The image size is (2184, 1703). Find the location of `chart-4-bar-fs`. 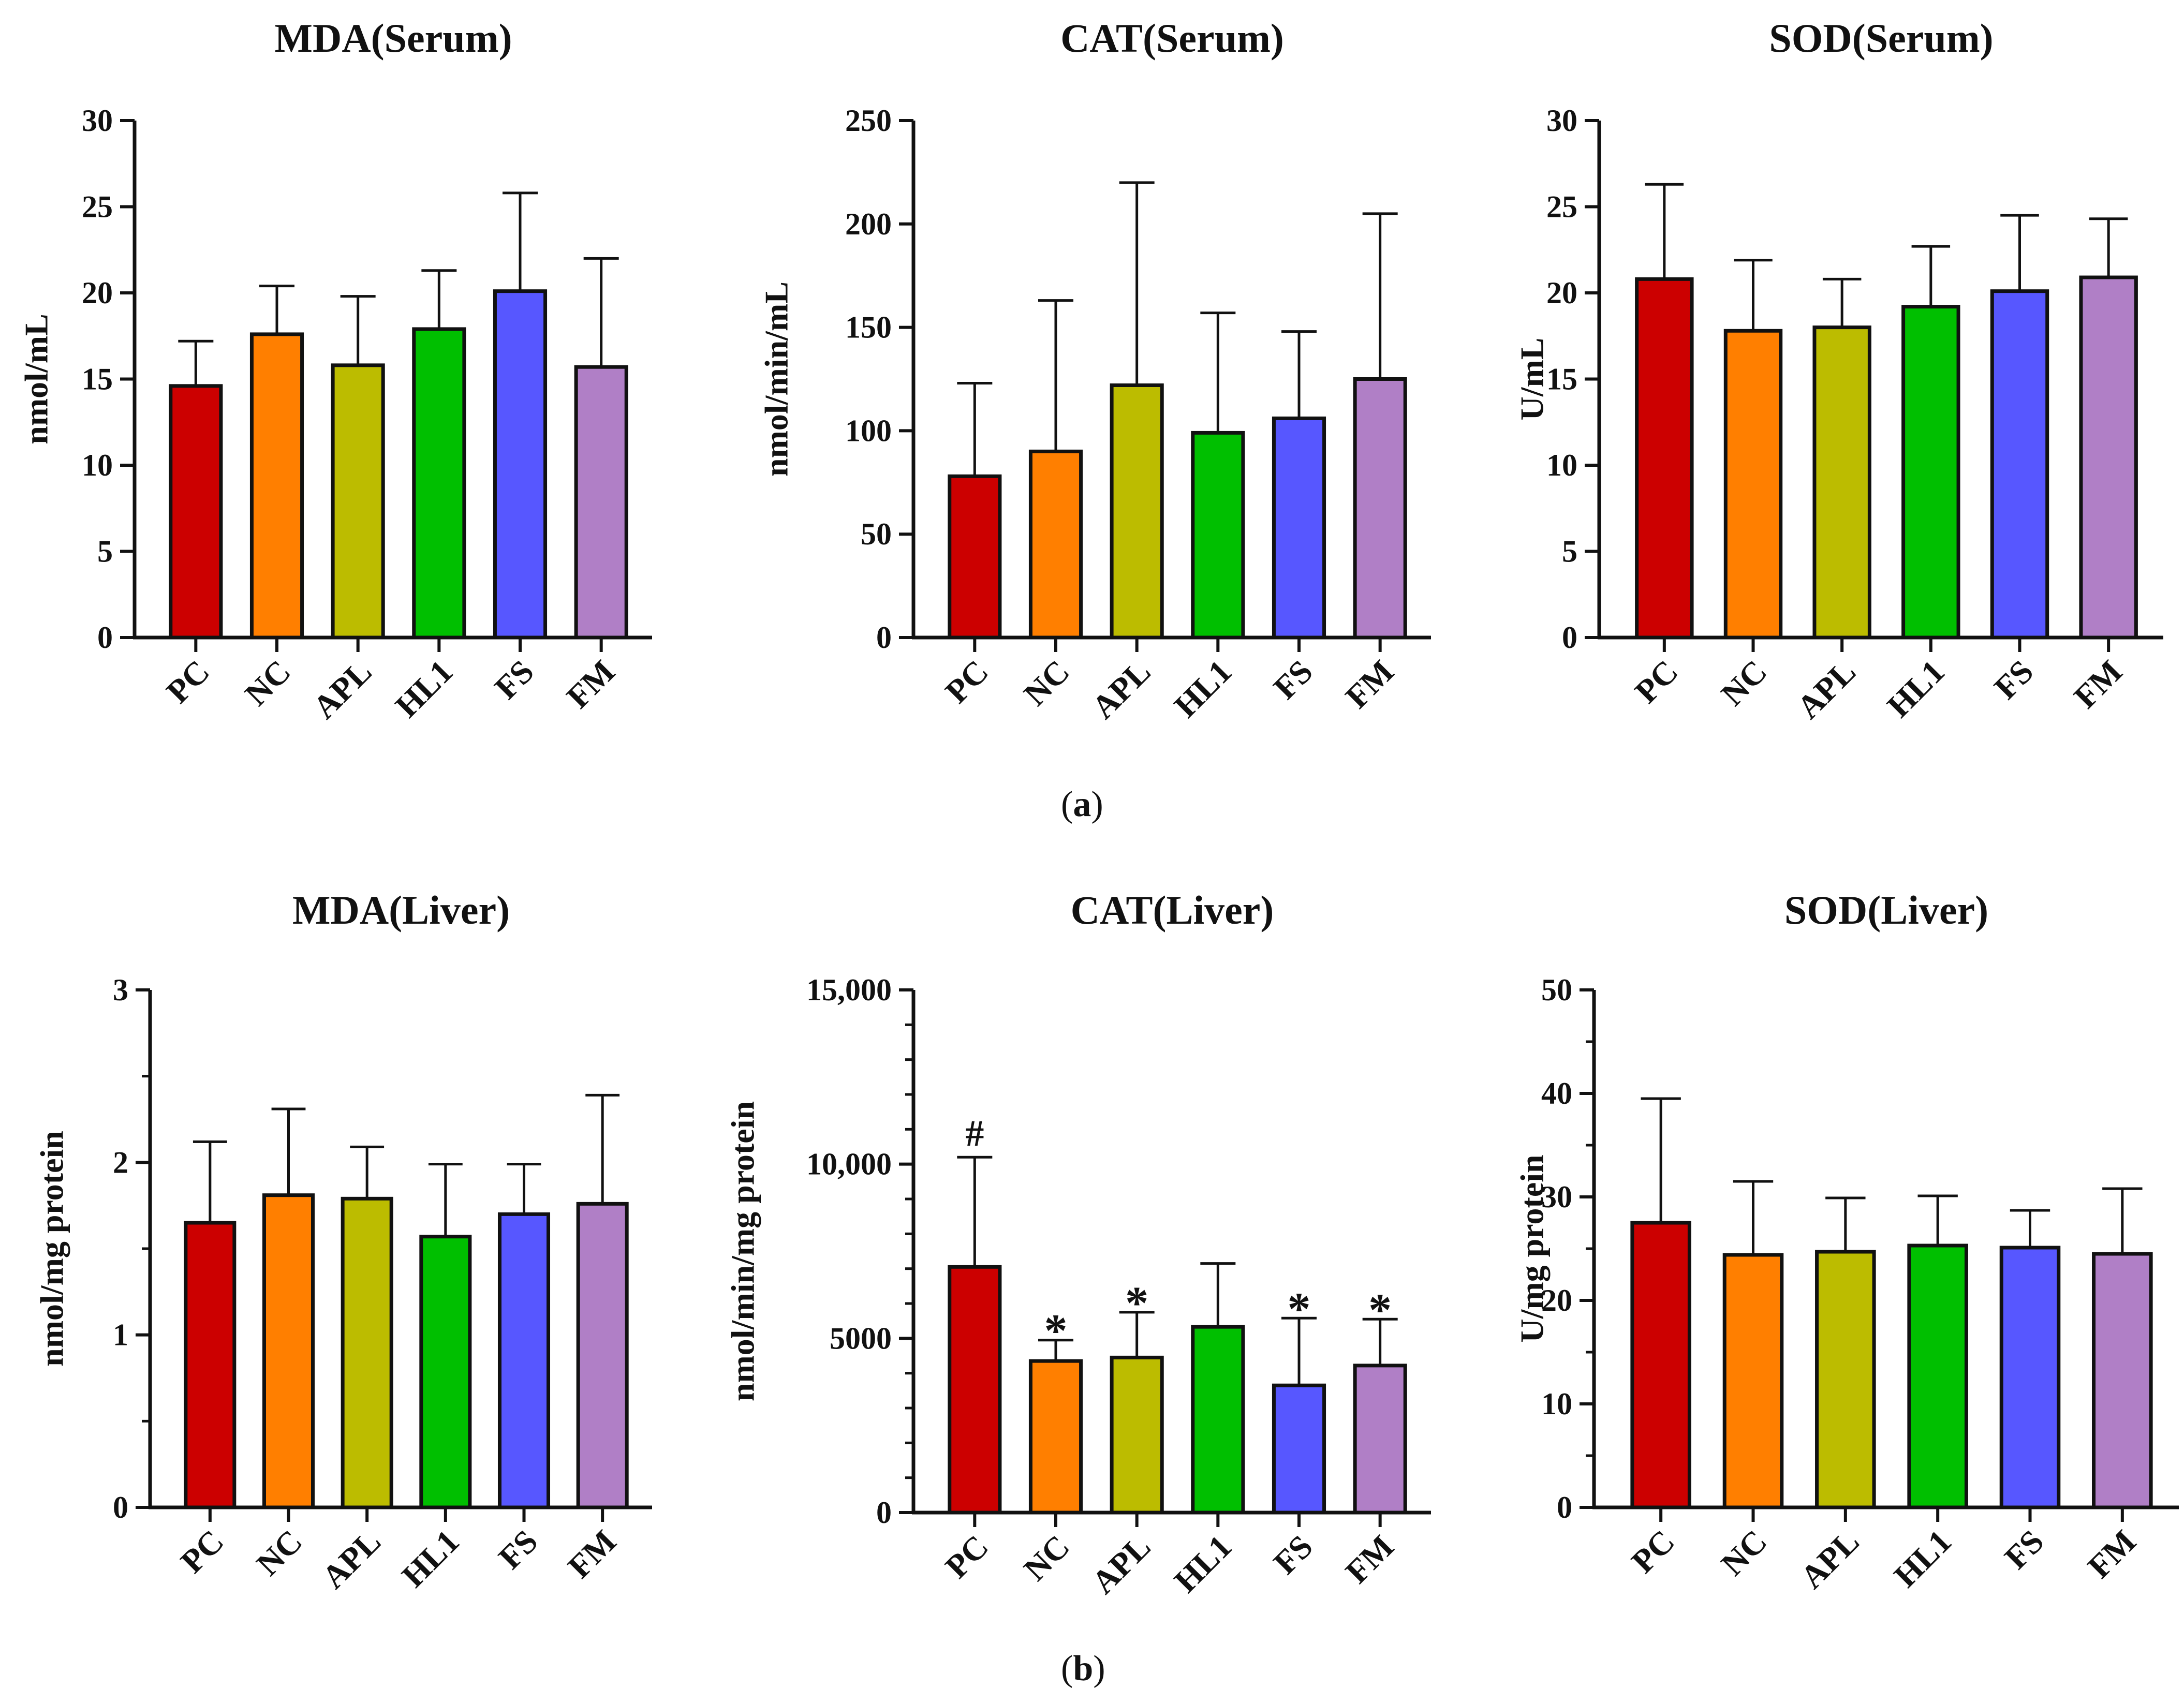

chart-4-bar-fs is located at coordinates (524, 1360).